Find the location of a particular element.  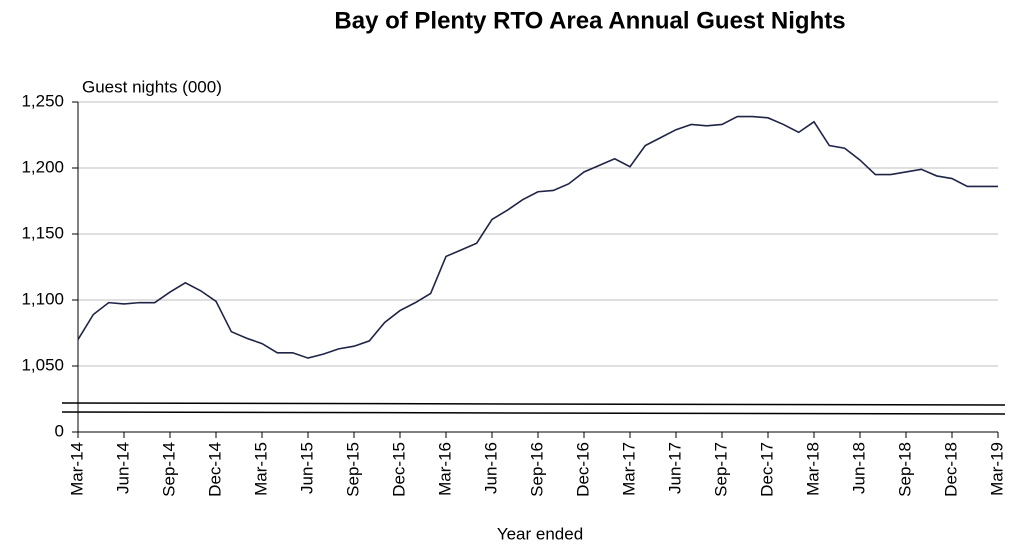

x-tick-label: Mar-16 is located at coordinates (444, 469).